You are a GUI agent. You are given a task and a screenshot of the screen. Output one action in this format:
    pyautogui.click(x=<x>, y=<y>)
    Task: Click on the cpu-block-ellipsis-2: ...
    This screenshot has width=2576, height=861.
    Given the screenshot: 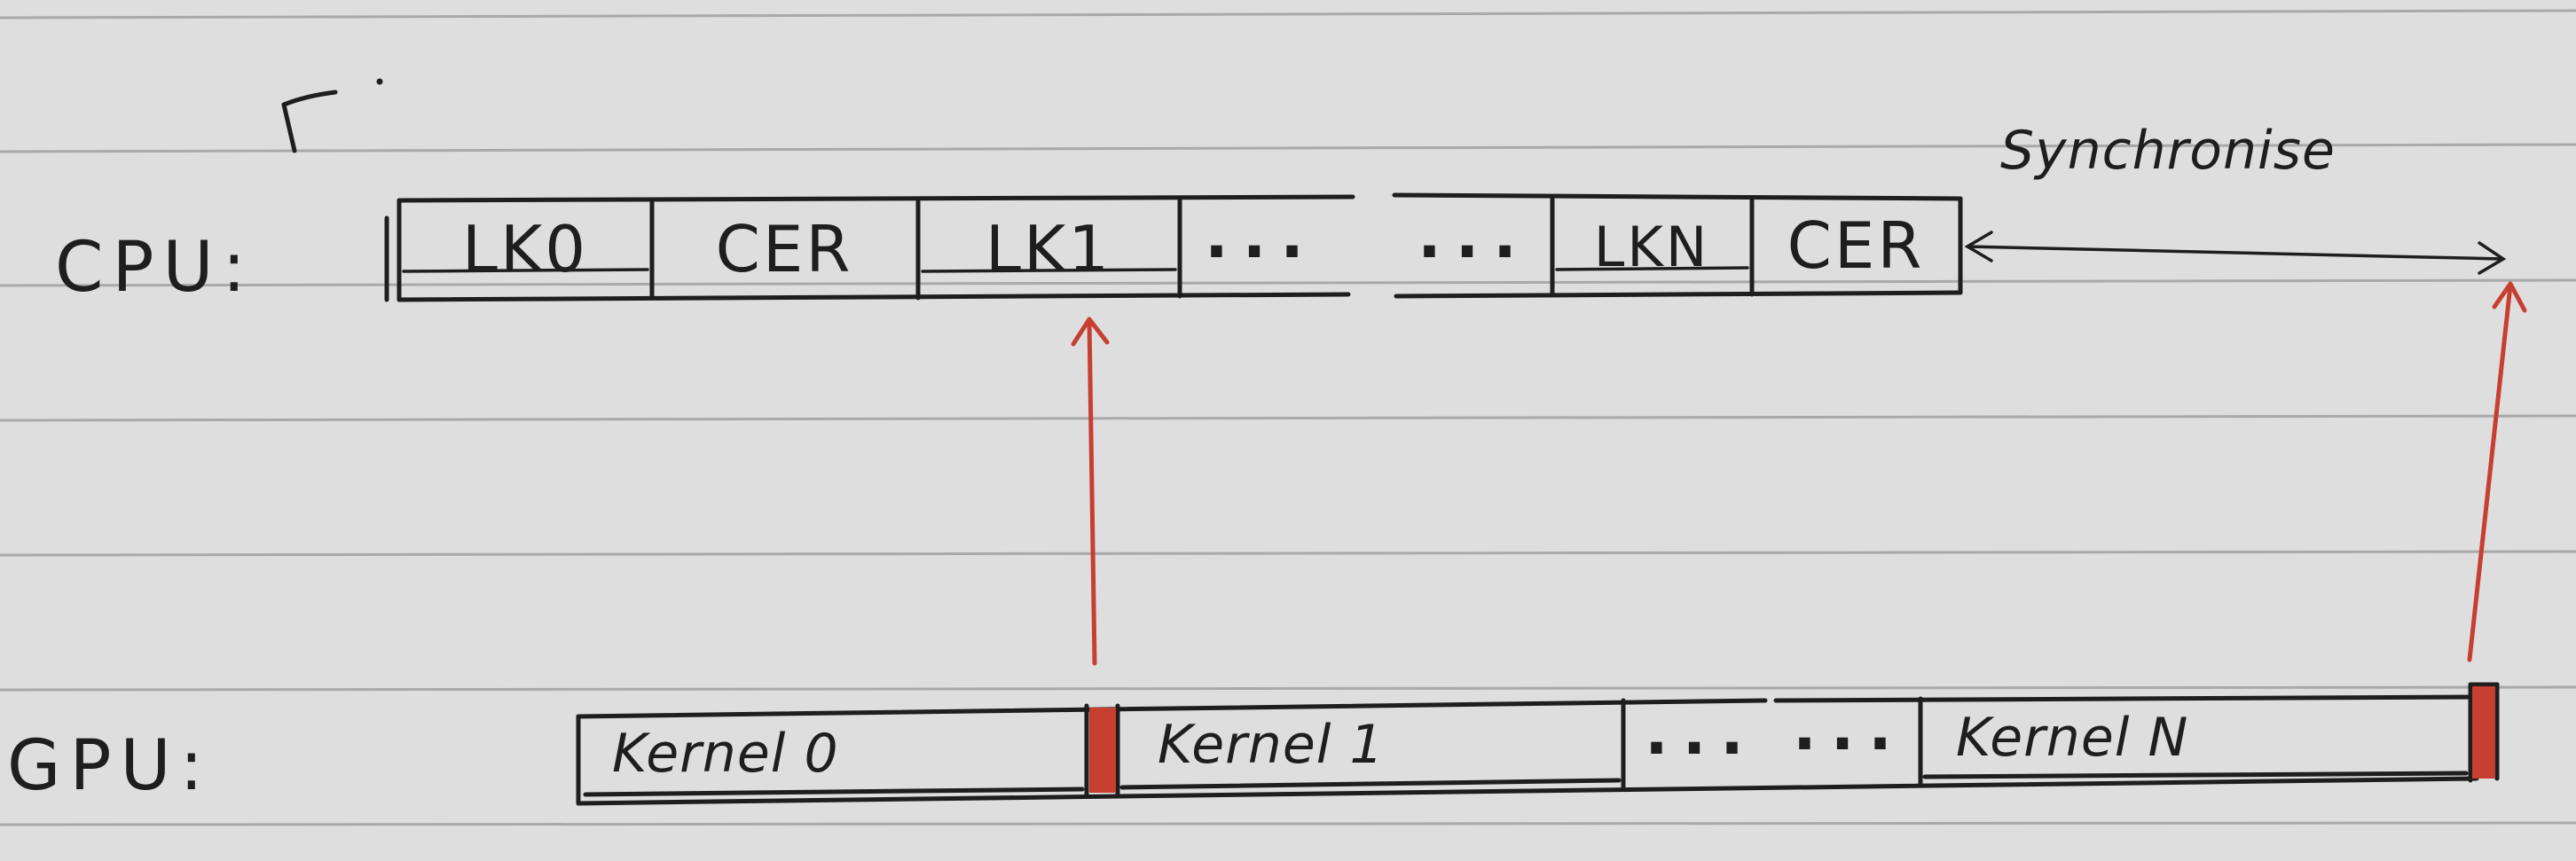 What is the action you would take?
    pyautogui.click(x=1474, y=236)
    